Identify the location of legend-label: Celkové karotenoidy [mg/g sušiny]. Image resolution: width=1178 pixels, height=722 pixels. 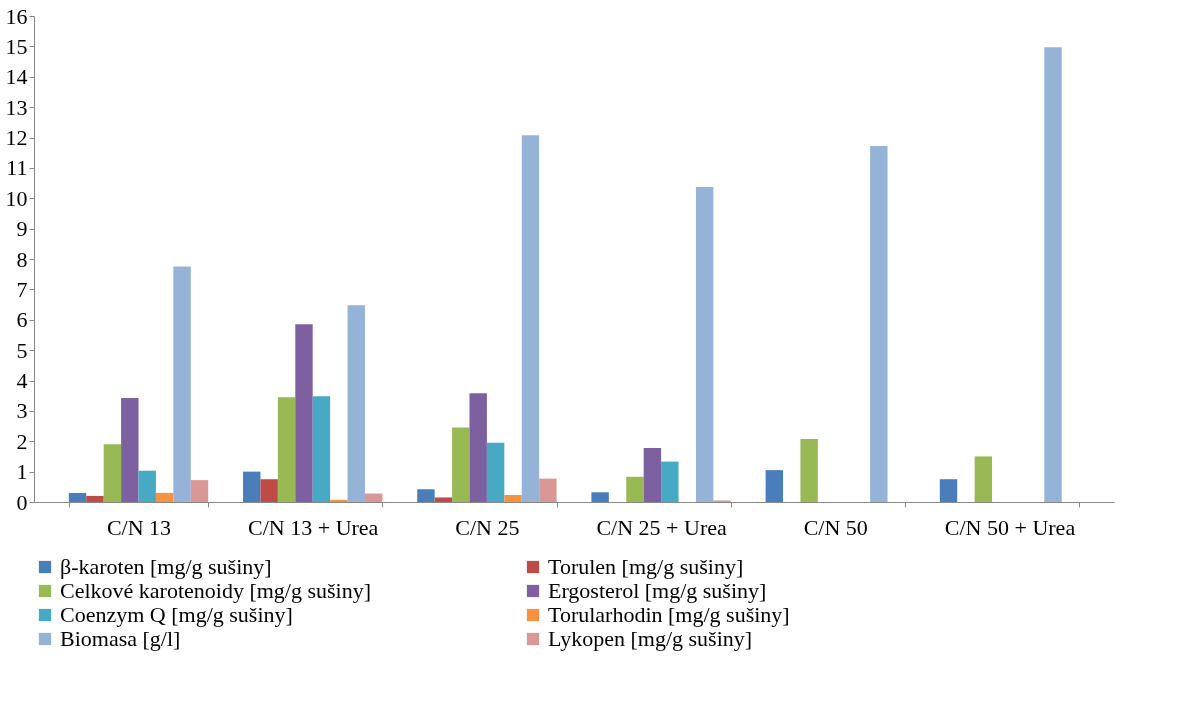
(216, 590).